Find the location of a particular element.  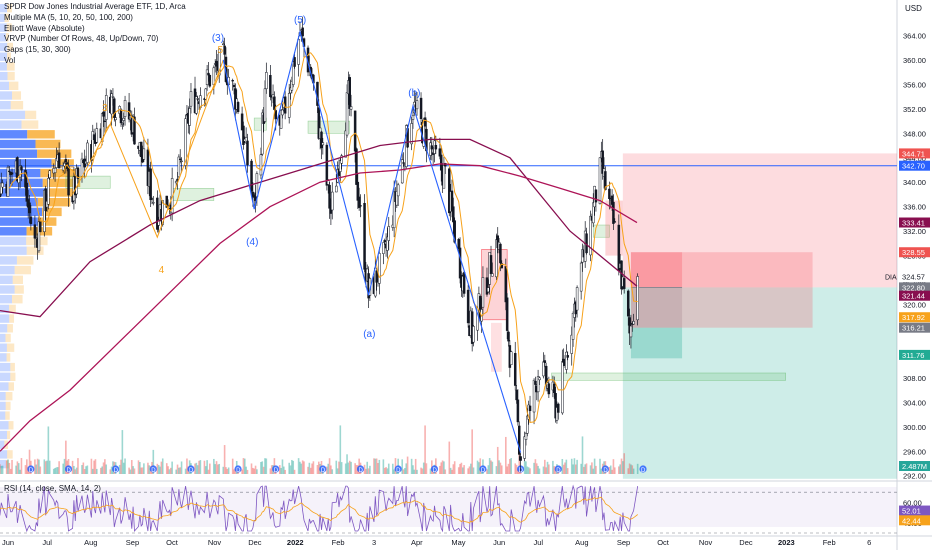

time-axis-tick: 2023 is located at coordinates (786, 542).